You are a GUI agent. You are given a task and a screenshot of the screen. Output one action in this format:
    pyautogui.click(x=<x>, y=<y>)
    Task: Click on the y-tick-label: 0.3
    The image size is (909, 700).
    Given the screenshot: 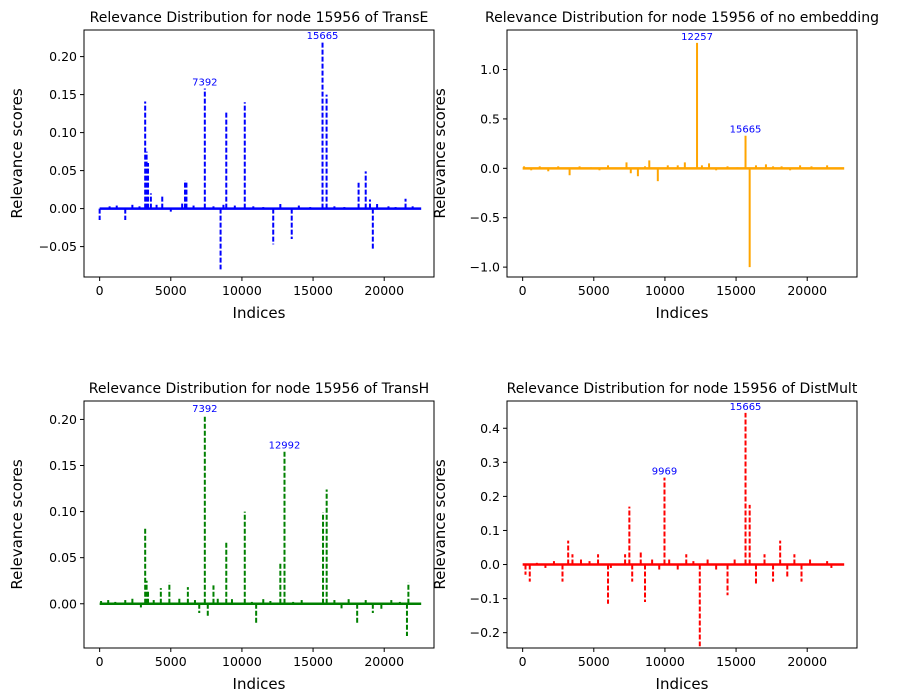 What is the action you would take?
    pyautogui.click(x=490, y=462)
    